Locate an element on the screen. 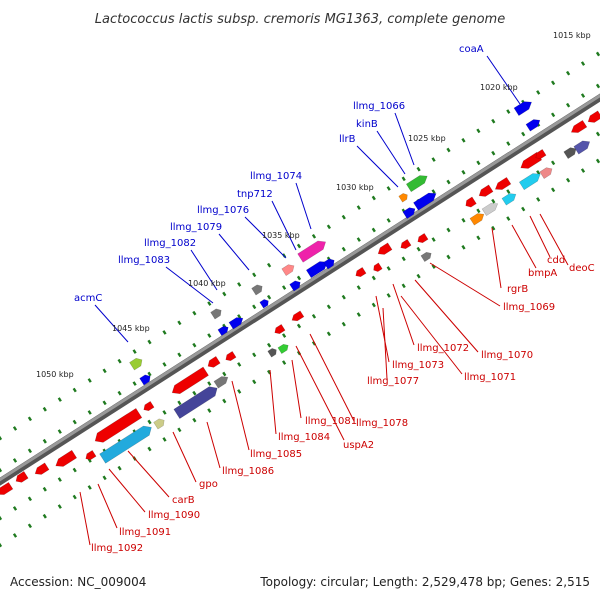 The height and width of the screenshot is (600, 600). gene-label-coaA: coaA is located at coordinates (471, 49).